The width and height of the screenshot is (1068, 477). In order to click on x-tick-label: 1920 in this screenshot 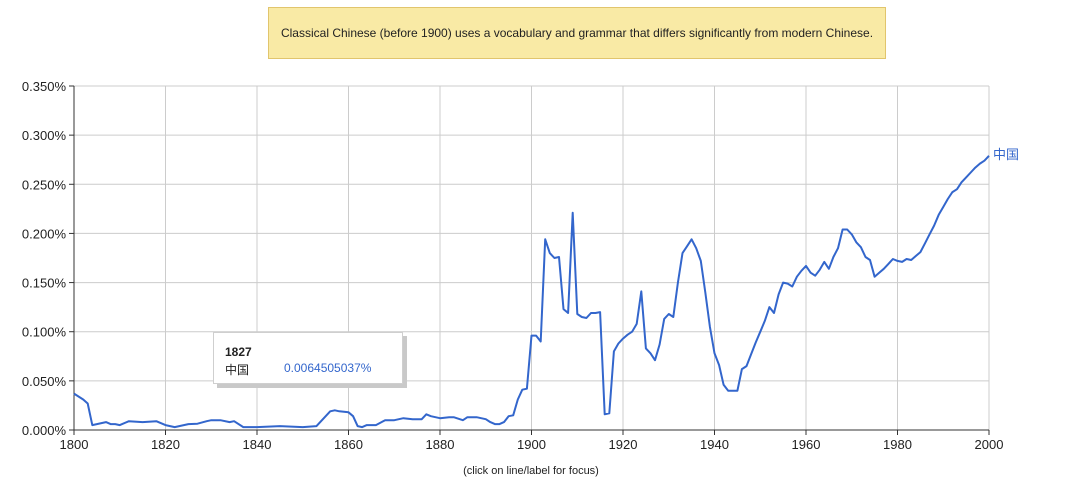, I will do `click(623, 444)`.